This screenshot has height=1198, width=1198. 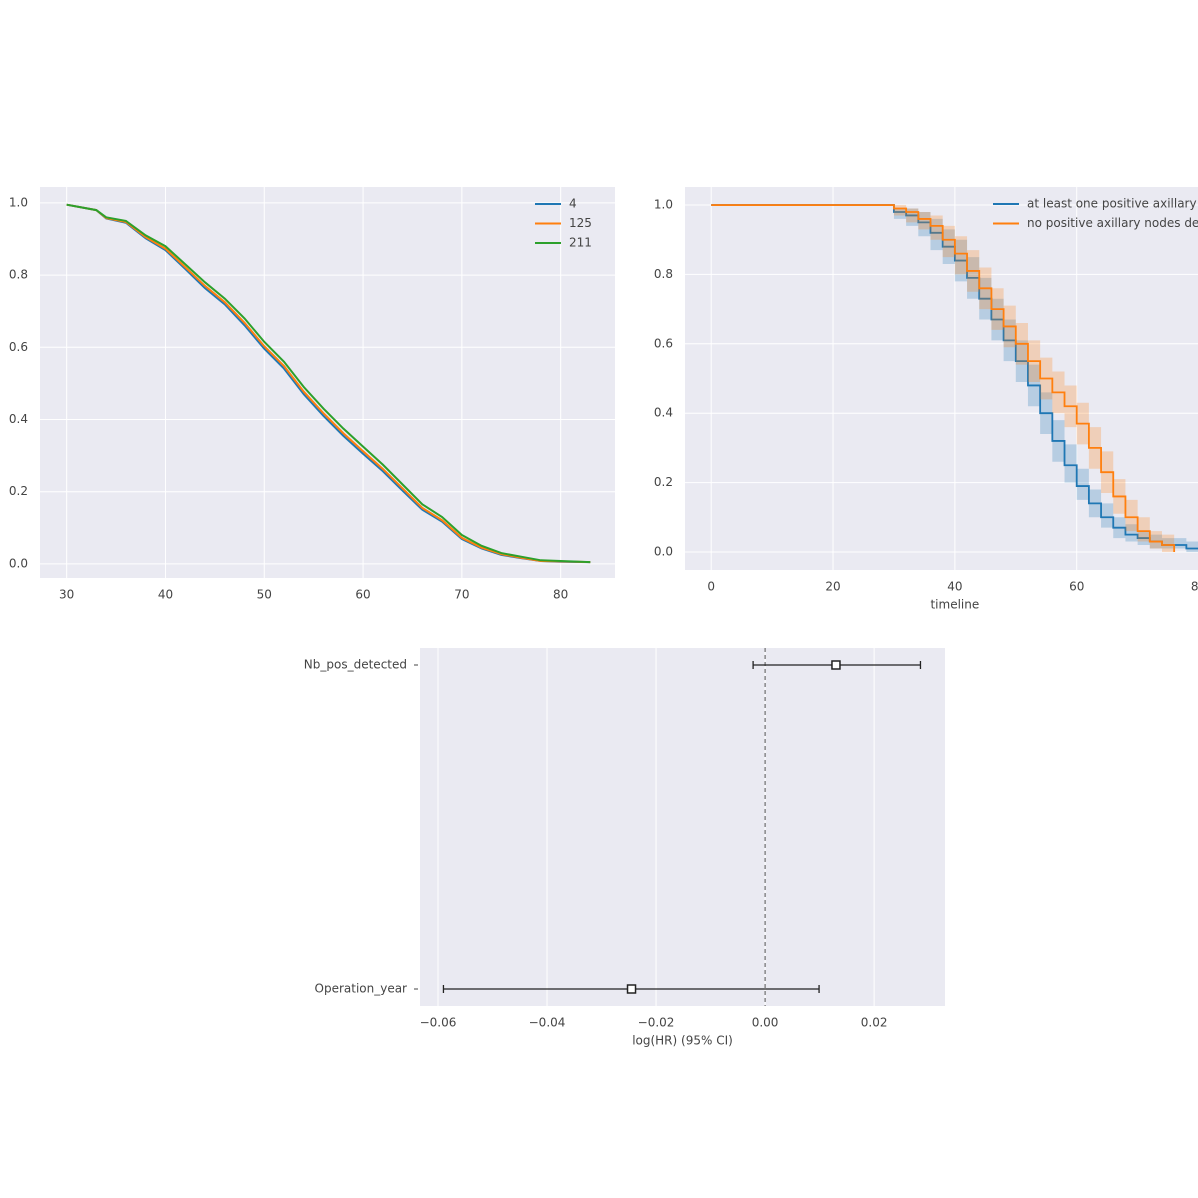 I want to click on x-tick-label: 70, so click(x=461, y=595).